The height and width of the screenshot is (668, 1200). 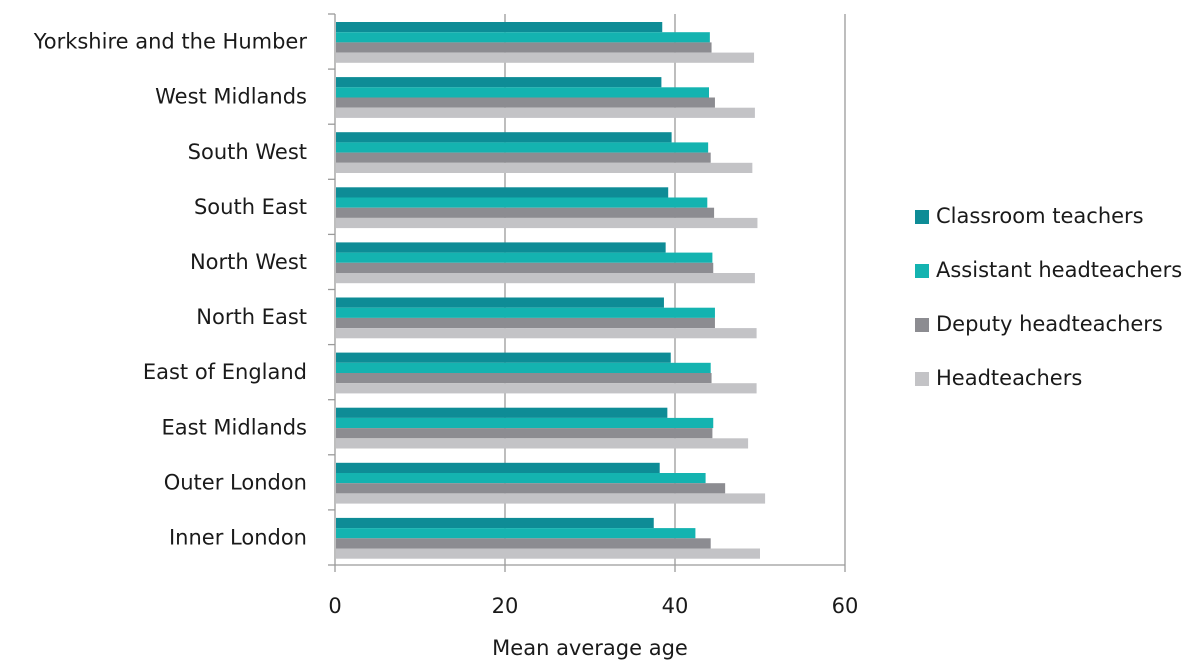 I want to click on x-tick-label: 20, so click(x=505, y=606).